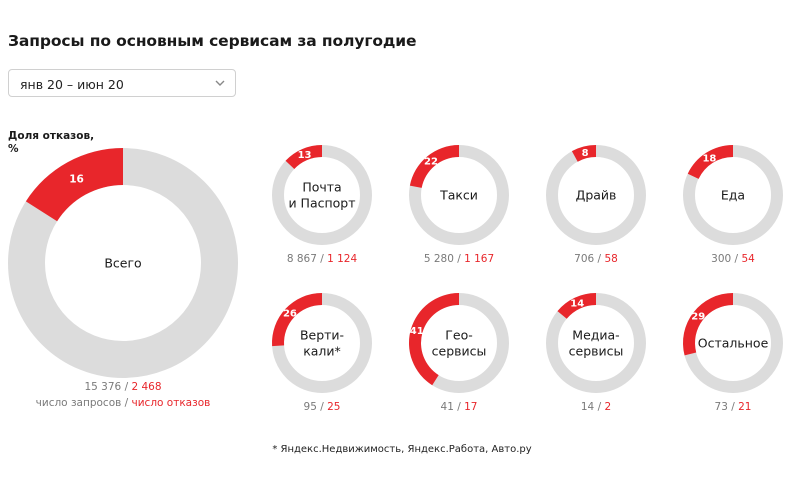 This screenshot has height=498, width=804. What do you see at coordinates (342, 259) in the screenshot?
I see `refusals-count: 1 124` at bounding box center [342, 259].